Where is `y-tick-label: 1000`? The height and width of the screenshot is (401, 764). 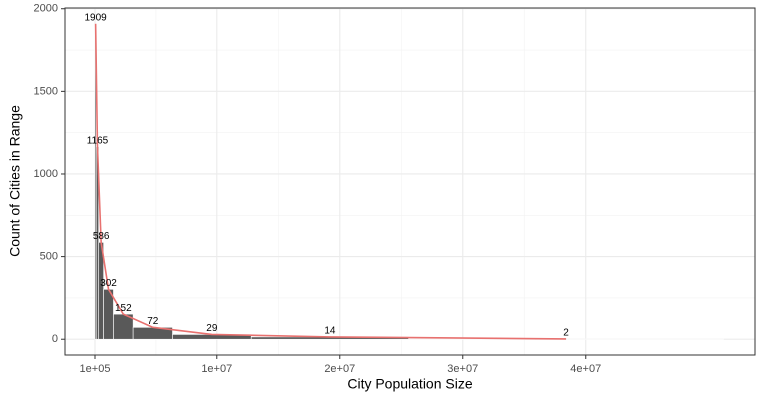
y-tick-label: 1000 is located at coordinates (46, 174).